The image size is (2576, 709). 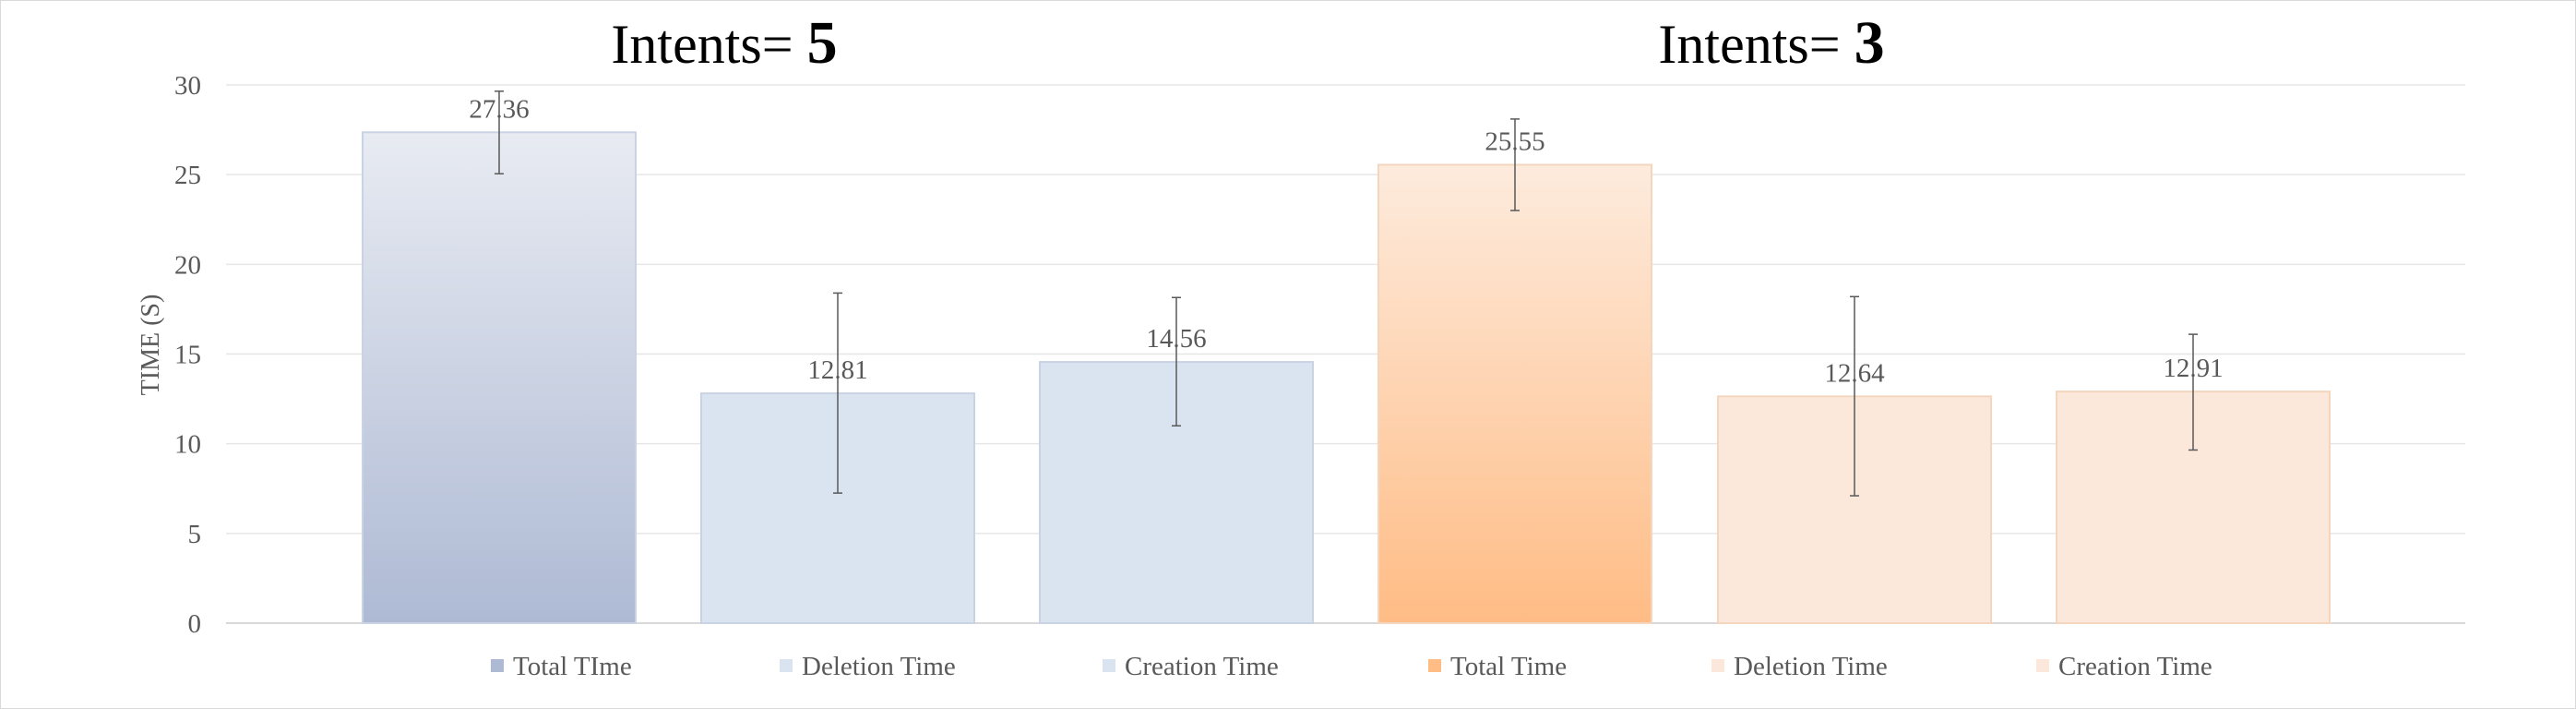 I want to click on y-tick-label: 25, so click(x=187, y=176).